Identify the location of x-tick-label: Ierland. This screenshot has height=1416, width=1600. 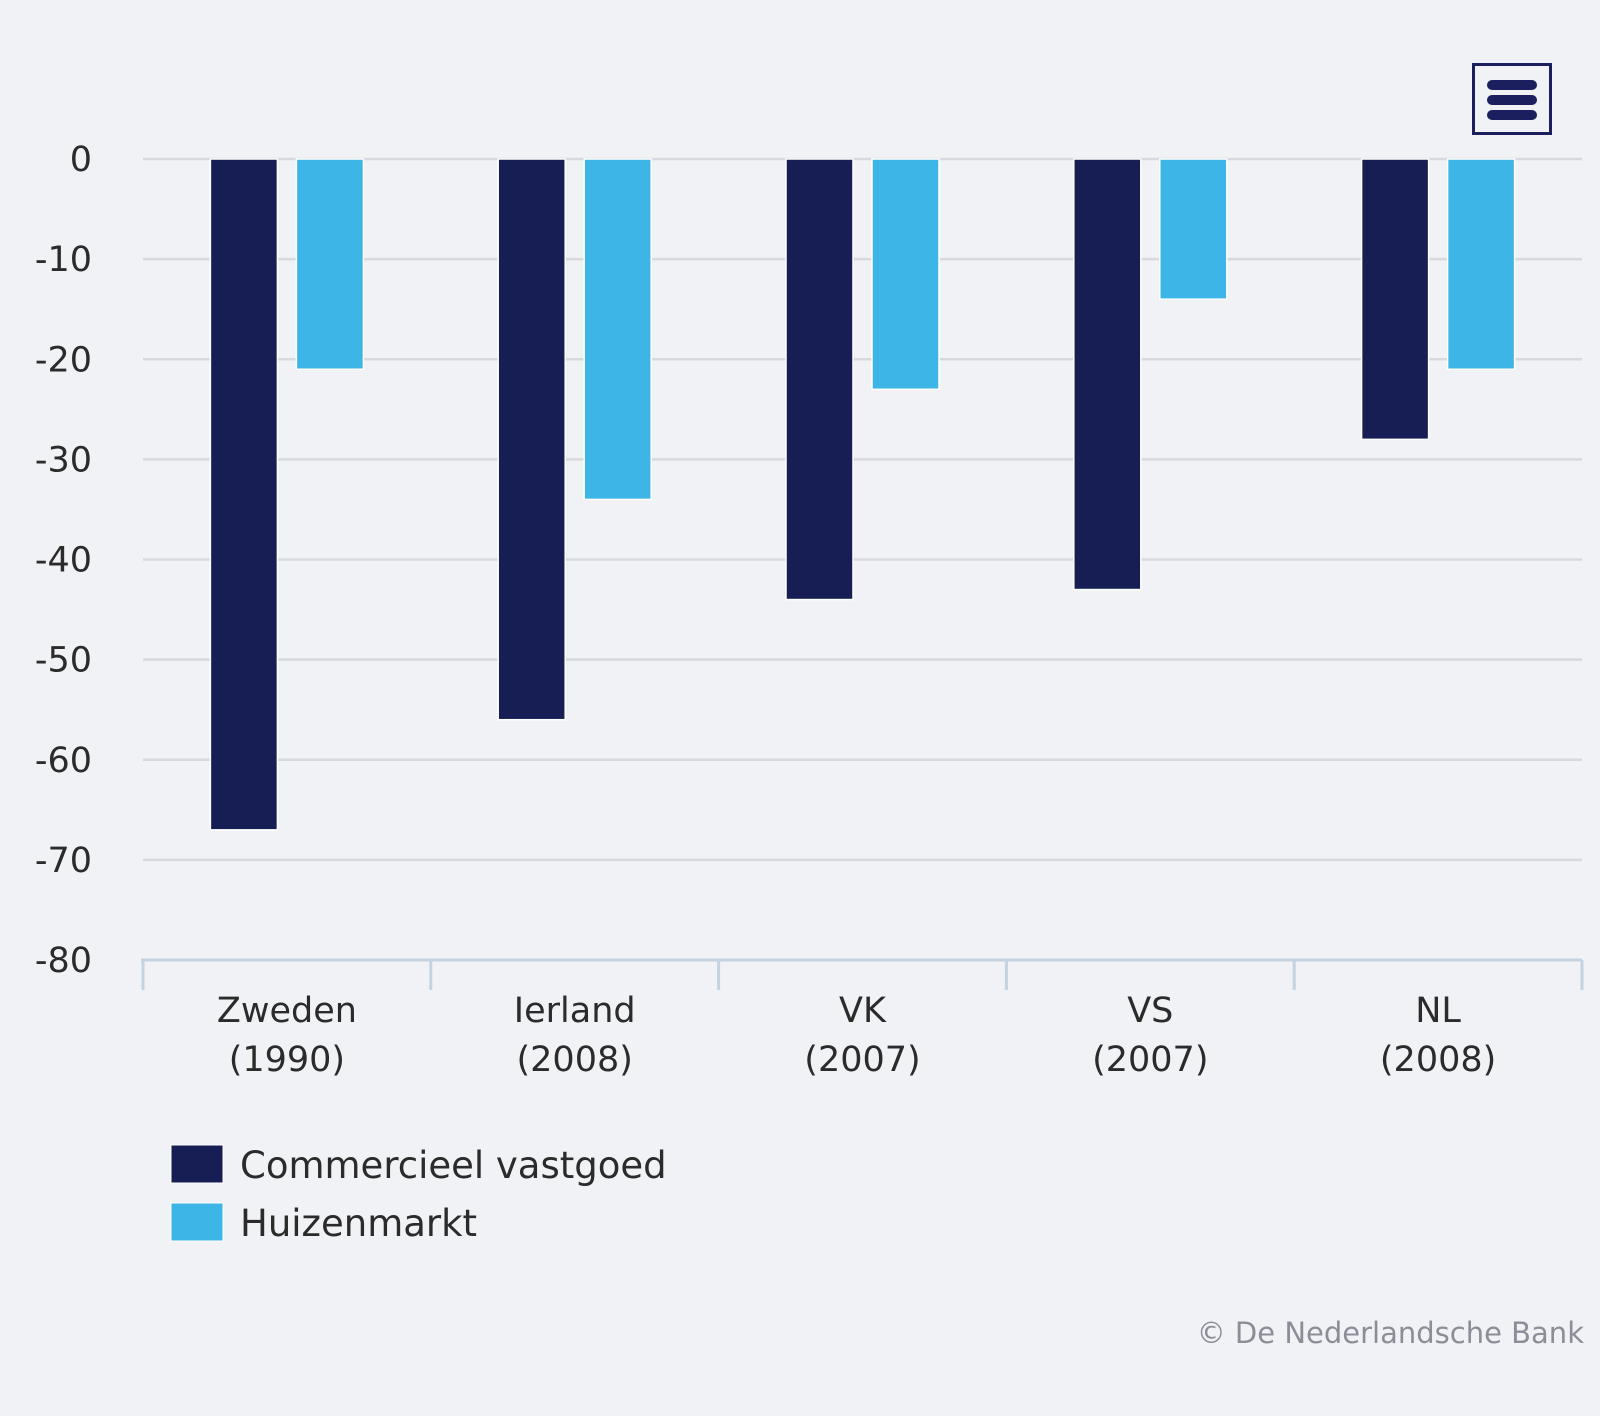
(575, 1011).